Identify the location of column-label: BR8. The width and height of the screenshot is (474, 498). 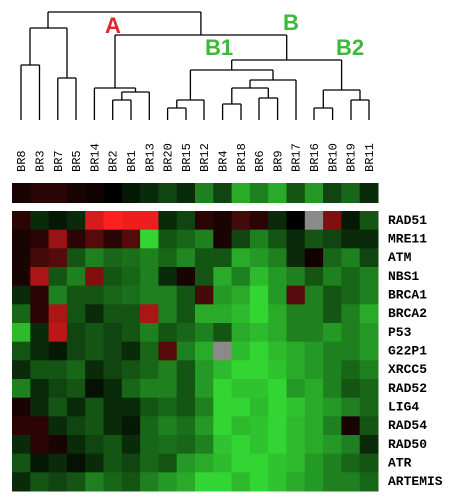
(22, 161).